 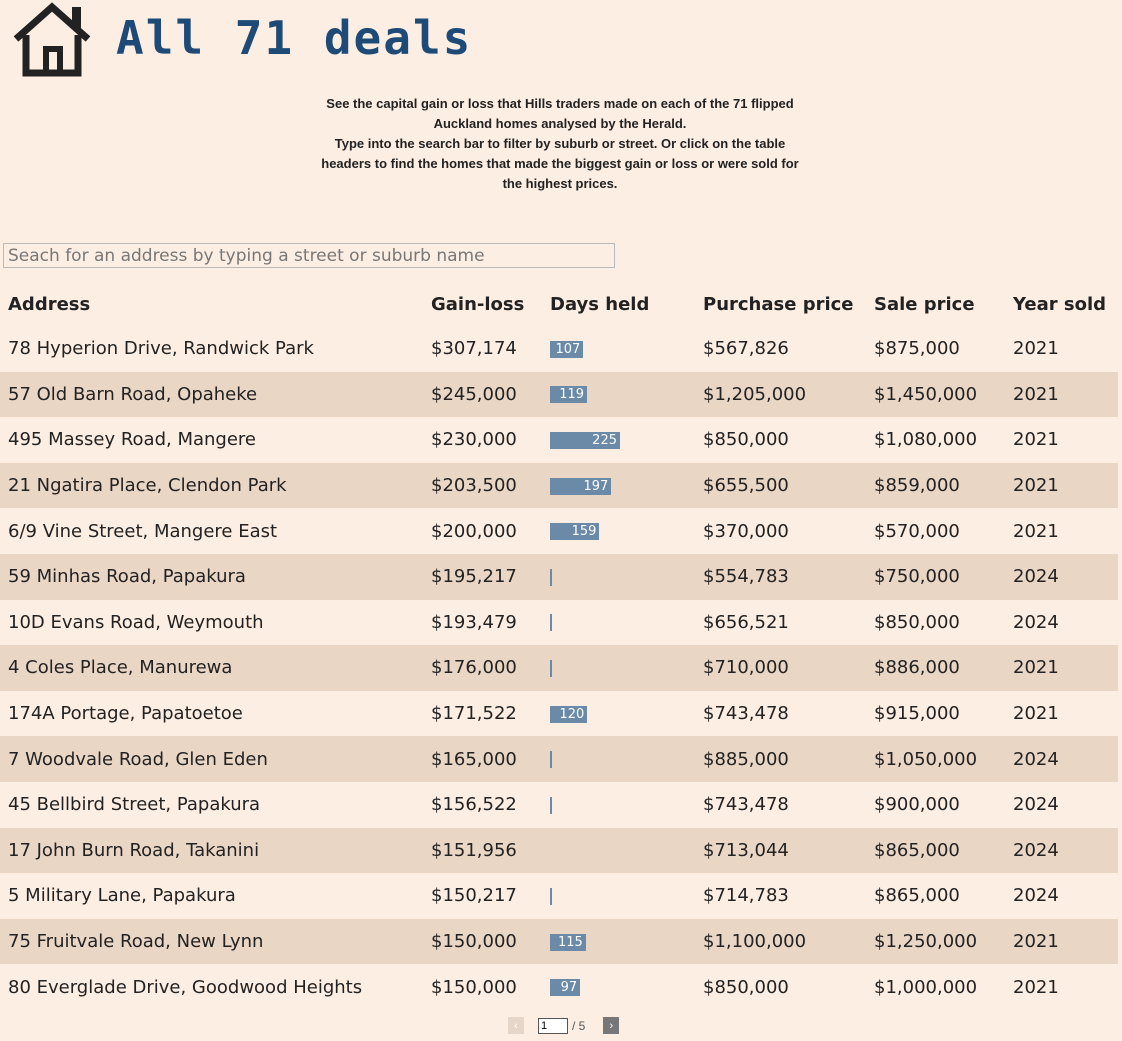 What do you see at coordinates (600, 304) in the screenshot?
I see `column-header-days-held: Days held` at bounding box center [600, 304].